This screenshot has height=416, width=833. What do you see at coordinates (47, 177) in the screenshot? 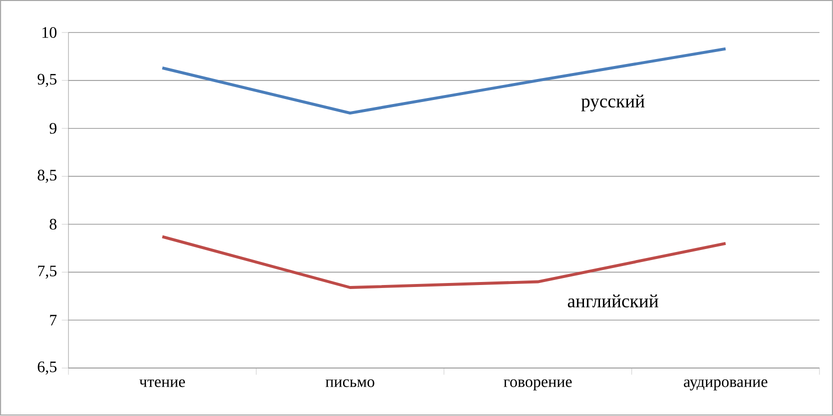
I see `y-tick-label: 8,5` at bounding box center [47, 177].